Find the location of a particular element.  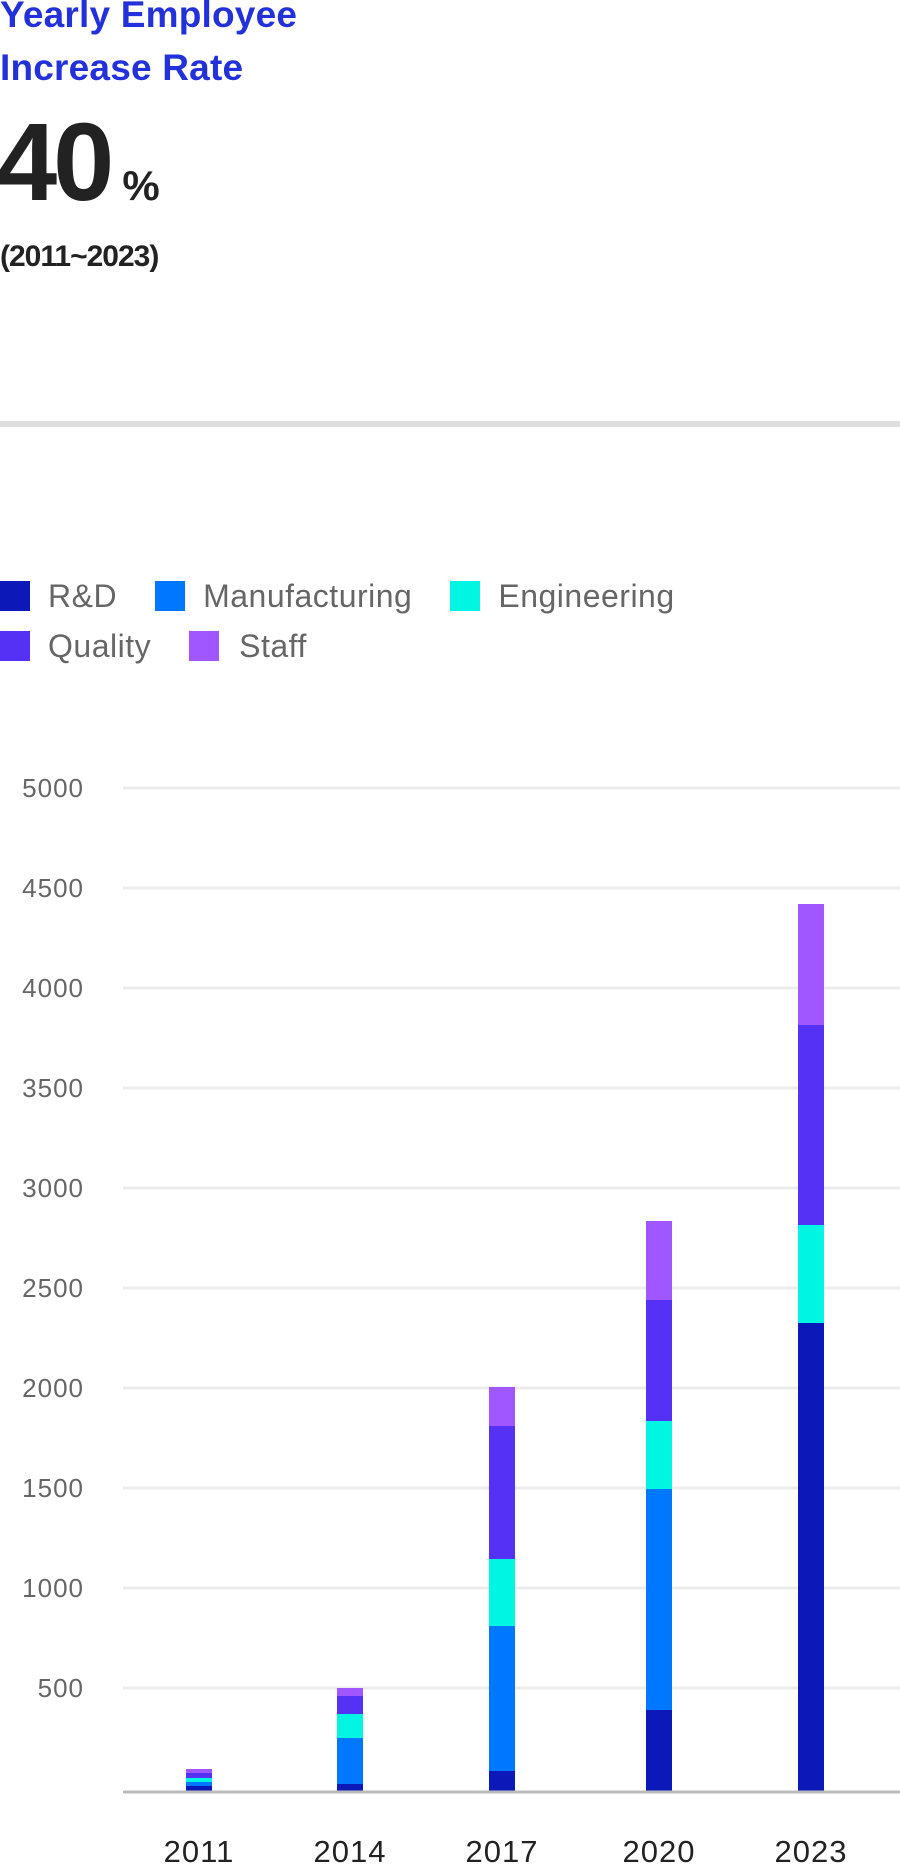

legend-swatch-staff is located at coordinates (204, 646).